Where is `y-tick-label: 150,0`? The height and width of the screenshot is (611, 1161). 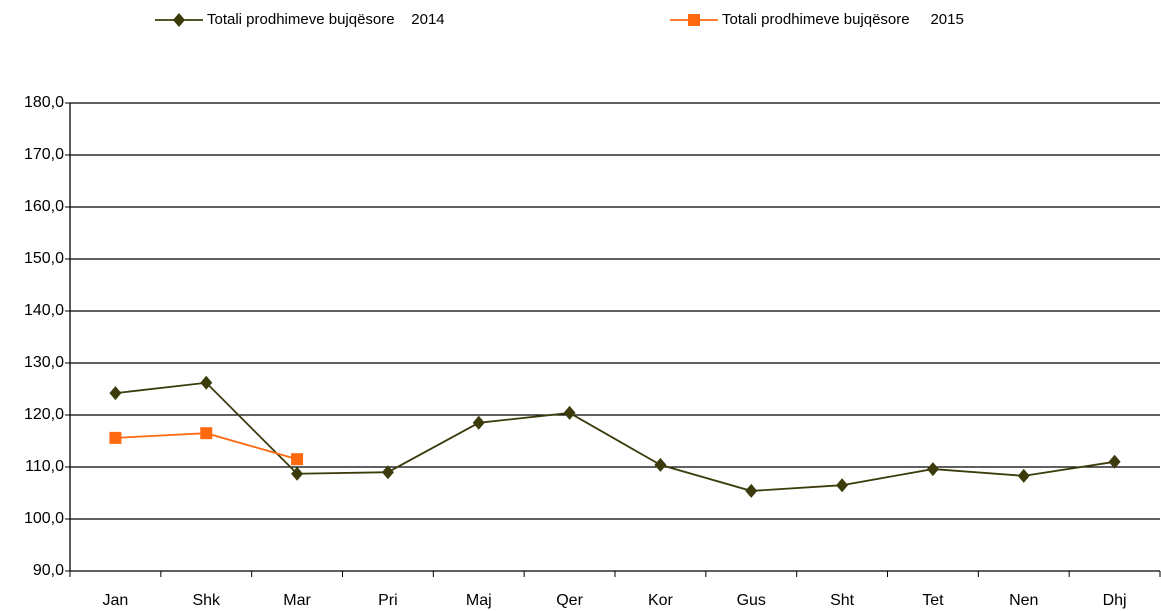 y-tick-label: 150,0 is located at coordinates (44, 258).